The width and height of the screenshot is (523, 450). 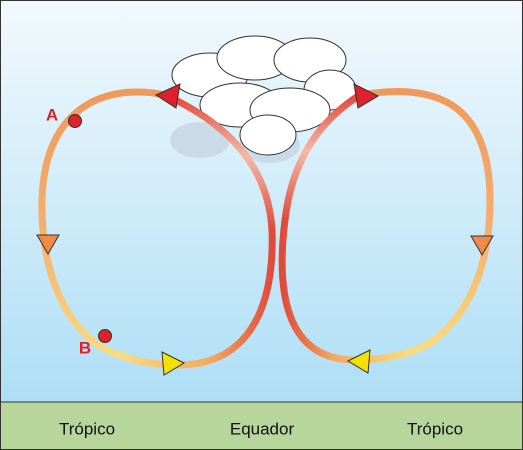 I want to click on point-a, so click(x=75, y=121).